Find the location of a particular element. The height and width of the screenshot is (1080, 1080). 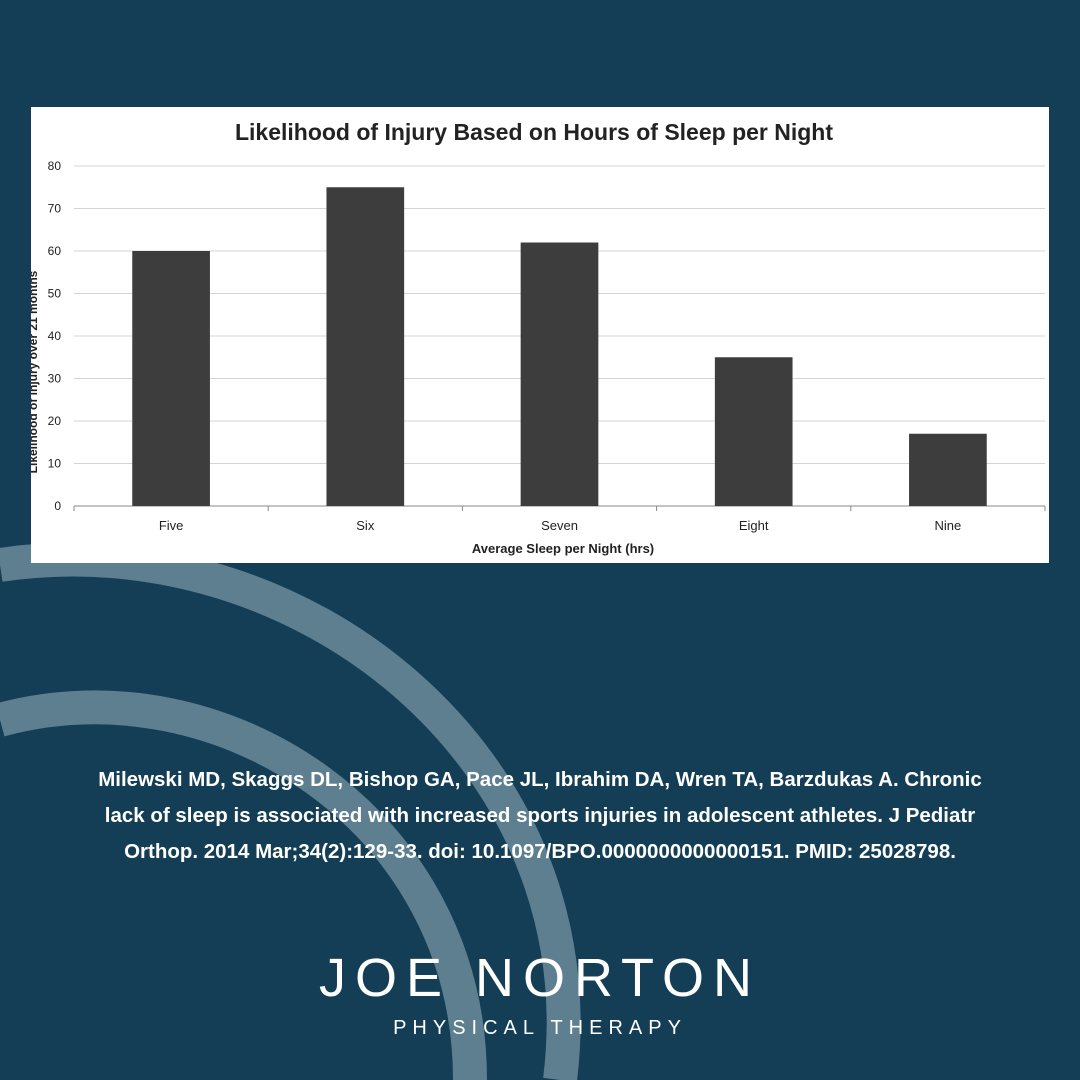

y-tick-label: 0 is located at coordinates (57, 506).